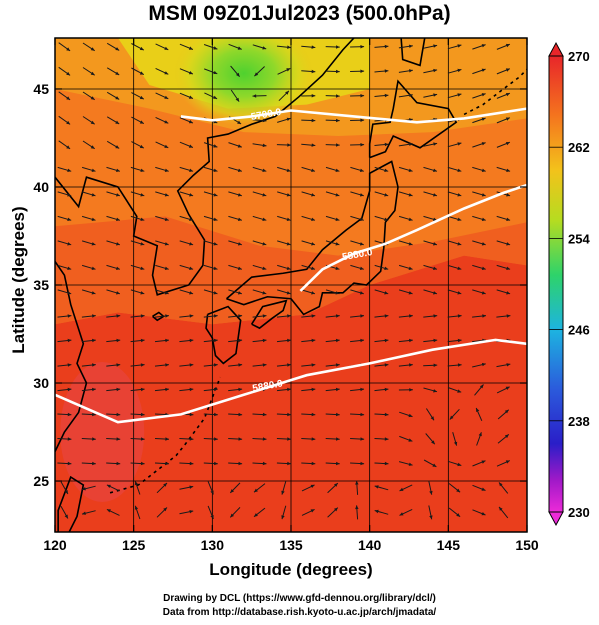  What do you see at coordinates (223, 335) in the screenshot?
I see `kyushu-coast` at bounding box center [223, 335].